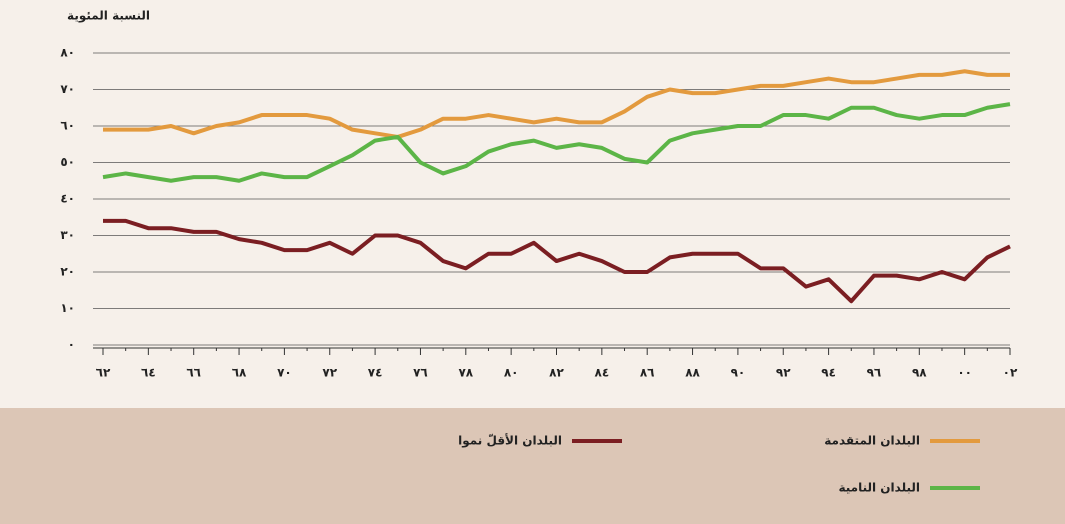 Image resolution: width=1065 pixels, height=524 pixels. Describe the element at coordinates (67, 308) in the screenshot. I see `y-tick-label: ١٠` at that location.